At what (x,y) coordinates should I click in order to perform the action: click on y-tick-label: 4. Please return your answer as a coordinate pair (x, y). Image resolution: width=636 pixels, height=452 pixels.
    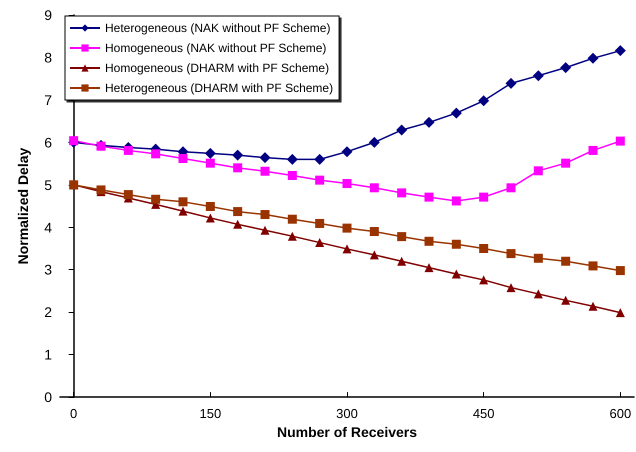
    Looking at the image, I should click on (48, 227).